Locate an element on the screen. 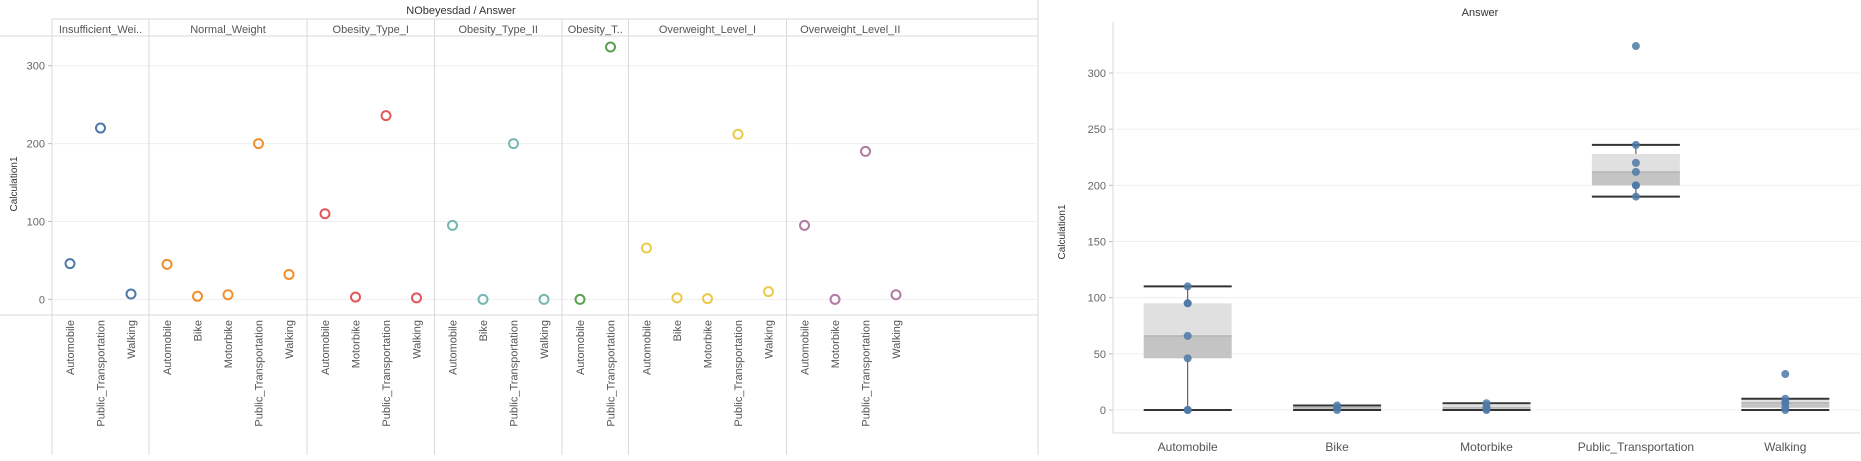 This screenshot has width=1861, height=461. chart-title: NObeyesdad / Answer is located at coordinates (461, 11).